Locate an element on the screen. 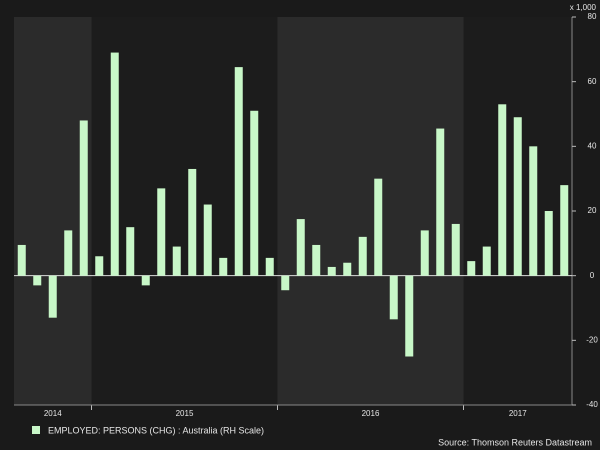 This screenshot has height=450, width=600. x-tick-label: 2016 is located at coordinates (371, 413).